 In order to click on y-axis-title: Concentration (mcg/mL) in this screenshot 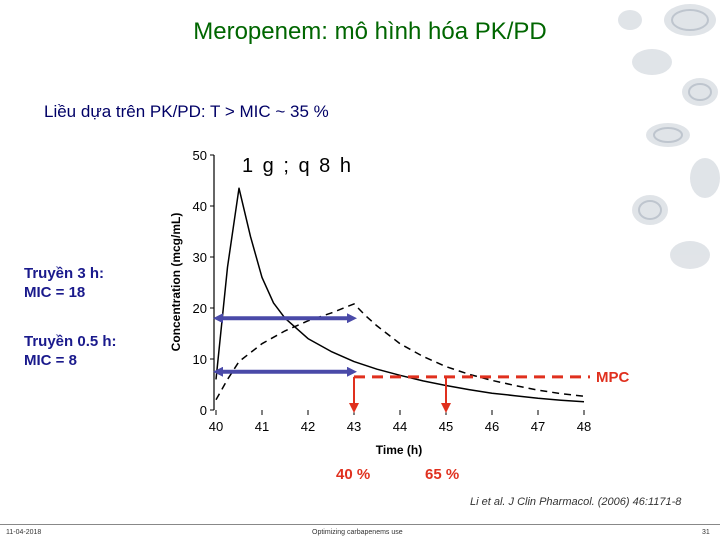, I will do `click(176, 282)`.